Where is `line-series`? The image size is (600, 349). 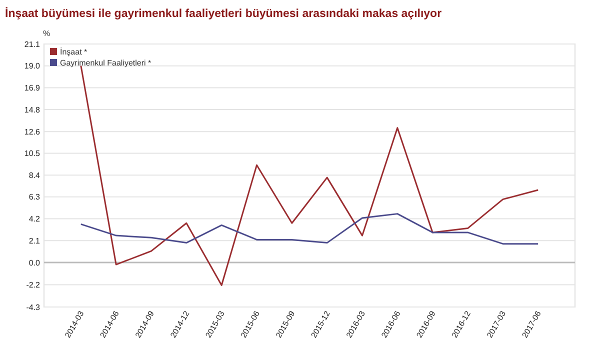 line-series is located at coordinates (309, 229).